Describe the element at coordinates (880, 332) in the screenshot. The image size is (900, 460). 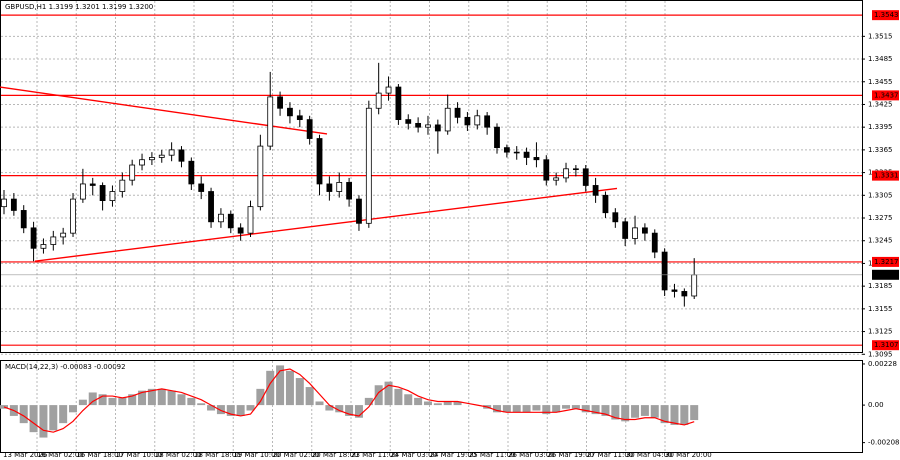
I see `y-tick-label: 1.3125` at that location.